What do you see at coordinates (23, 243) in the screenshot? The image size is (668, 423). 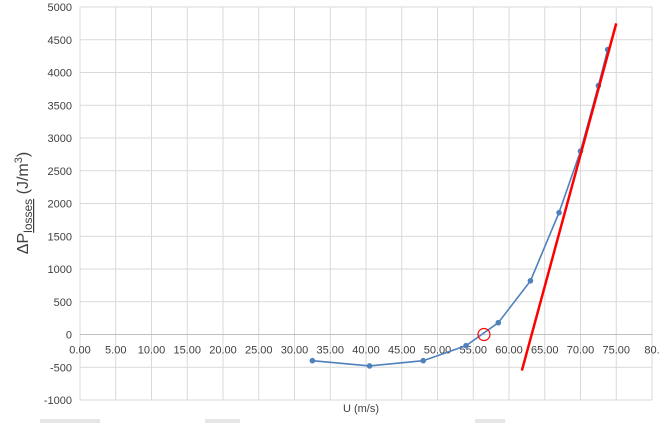 I see `y-axis-title-delta: ΔP` at bounding box center [23, 243].